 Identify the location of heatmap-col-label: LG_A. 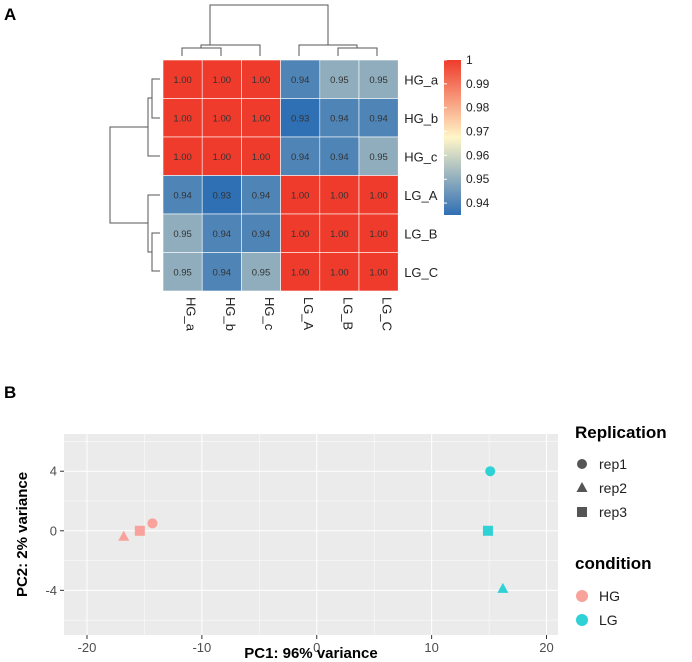
(308, 314).